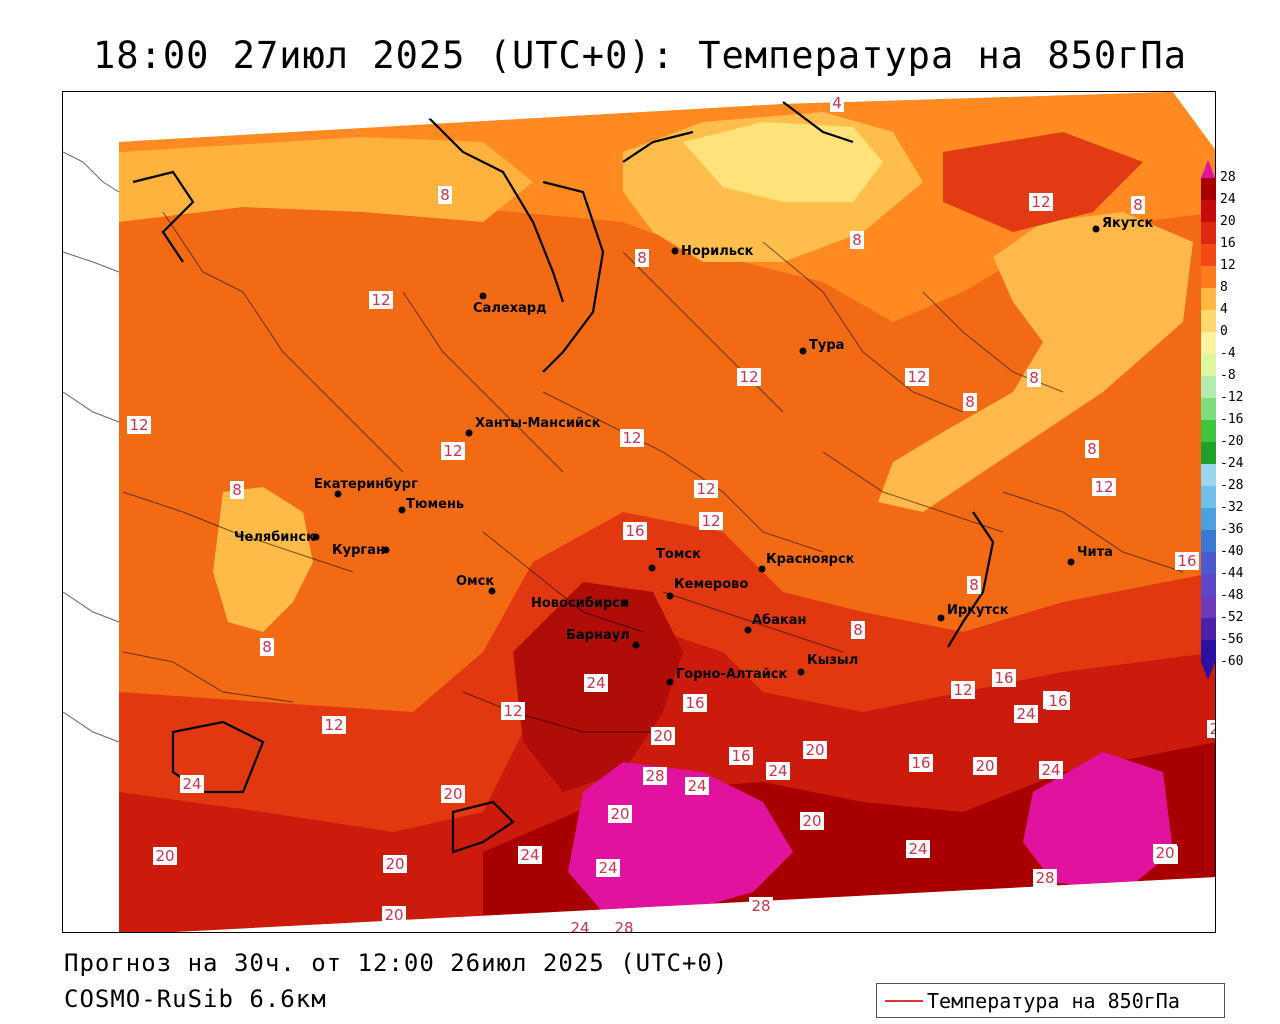 This screenshot has height=1024, width=1280. What do you see at coordinates (1224, 331) in the screenshot?
I see `colorbar-tick-label: 0` at bounding box center [1224, 331].